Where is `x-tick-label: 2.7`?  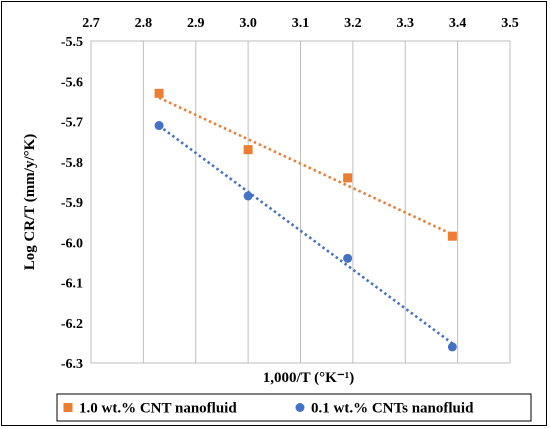
x-tick-label: 2.7 is located at coordinates (91, 23).